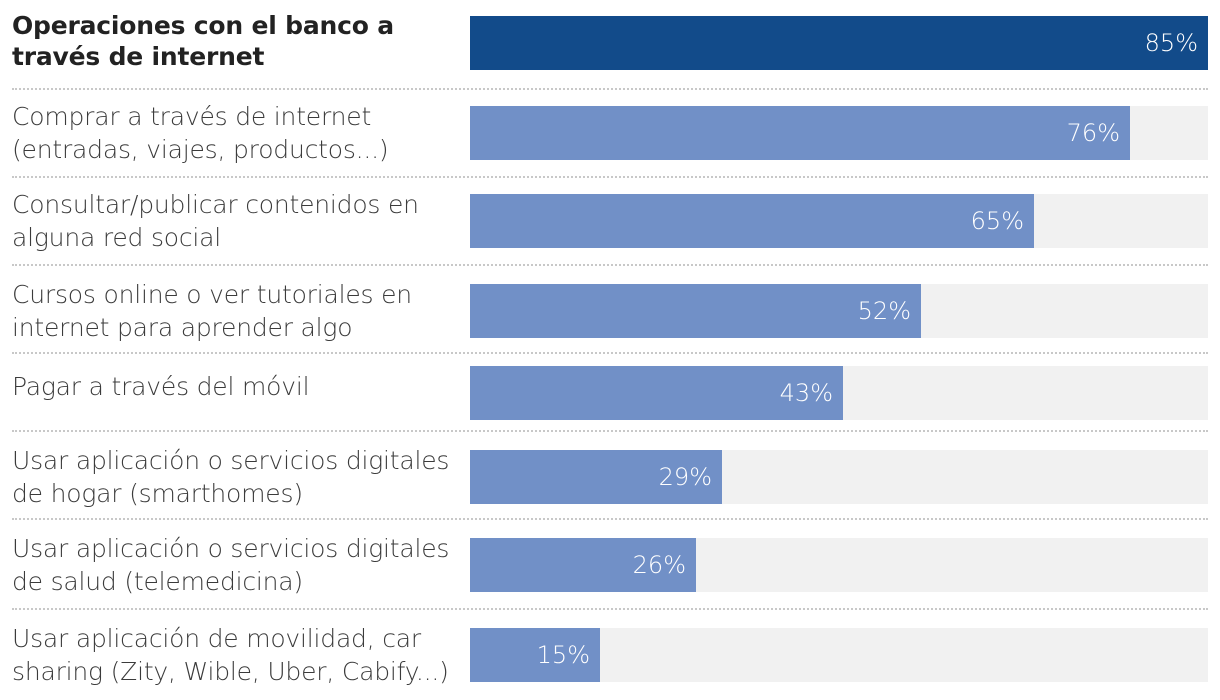  What do you see at coordinates (884, 311) in the screenshot?
I see `value-label: 52%` at bounding box center [884, 311].